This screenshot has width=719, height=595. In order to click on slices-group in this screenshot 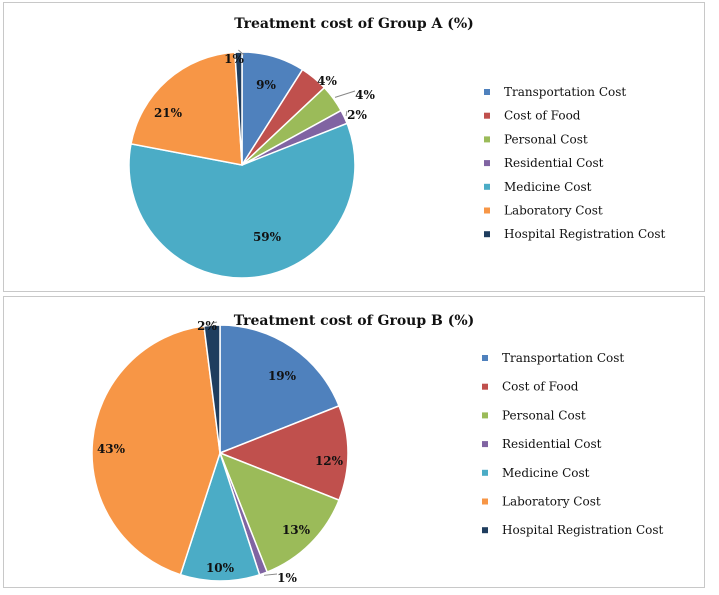, I will do `click(242, 165)`.